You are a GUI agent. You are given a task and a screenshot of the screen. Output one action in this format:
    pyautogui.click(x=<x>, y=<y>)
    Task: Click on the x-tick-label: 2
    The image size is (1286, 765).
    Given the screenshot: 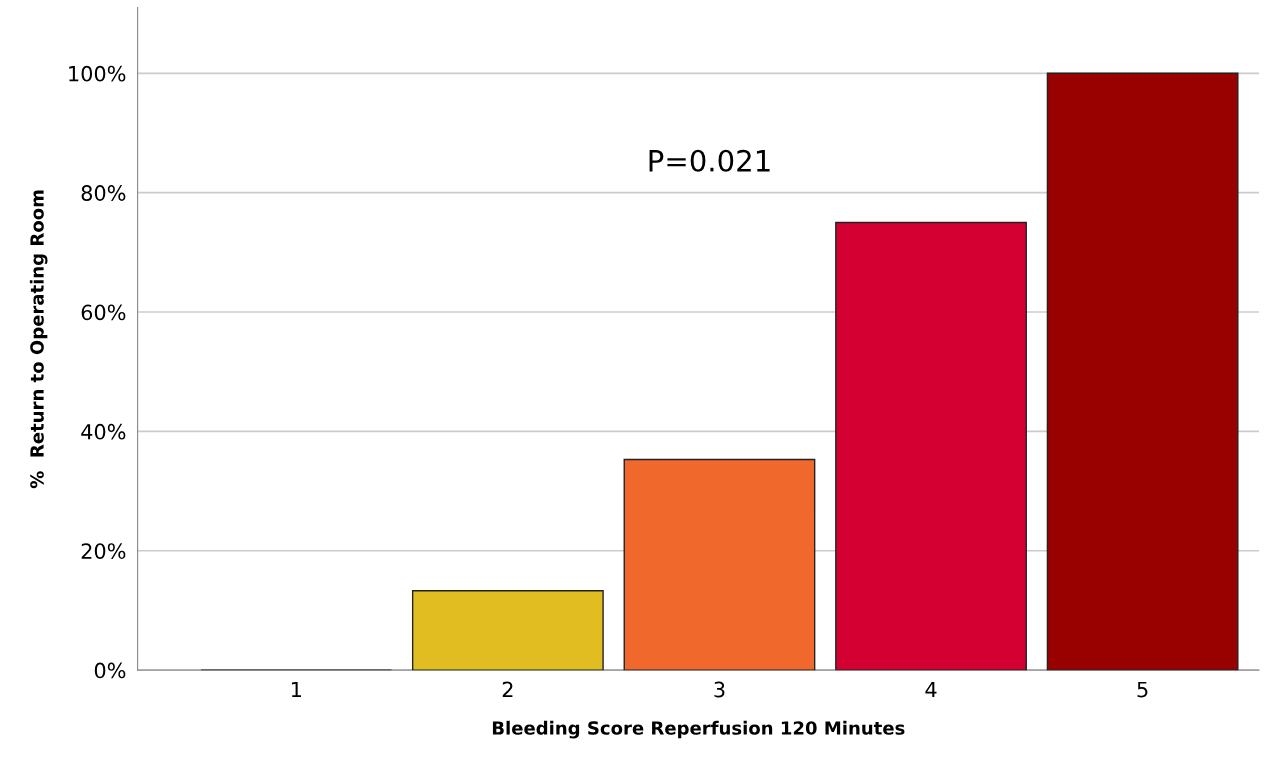 What is the action you would take?
    pyautogui.click(x=507, y=689)
    